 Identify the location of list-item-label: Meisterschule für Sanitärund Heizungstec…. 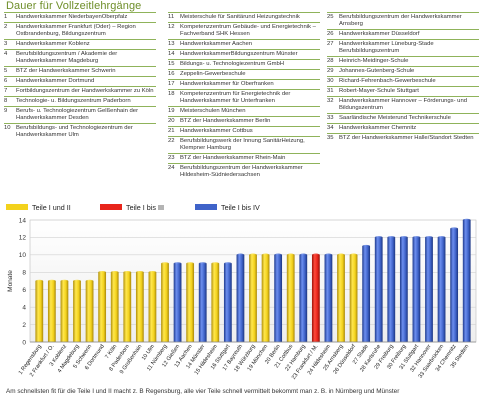
(240, 17).